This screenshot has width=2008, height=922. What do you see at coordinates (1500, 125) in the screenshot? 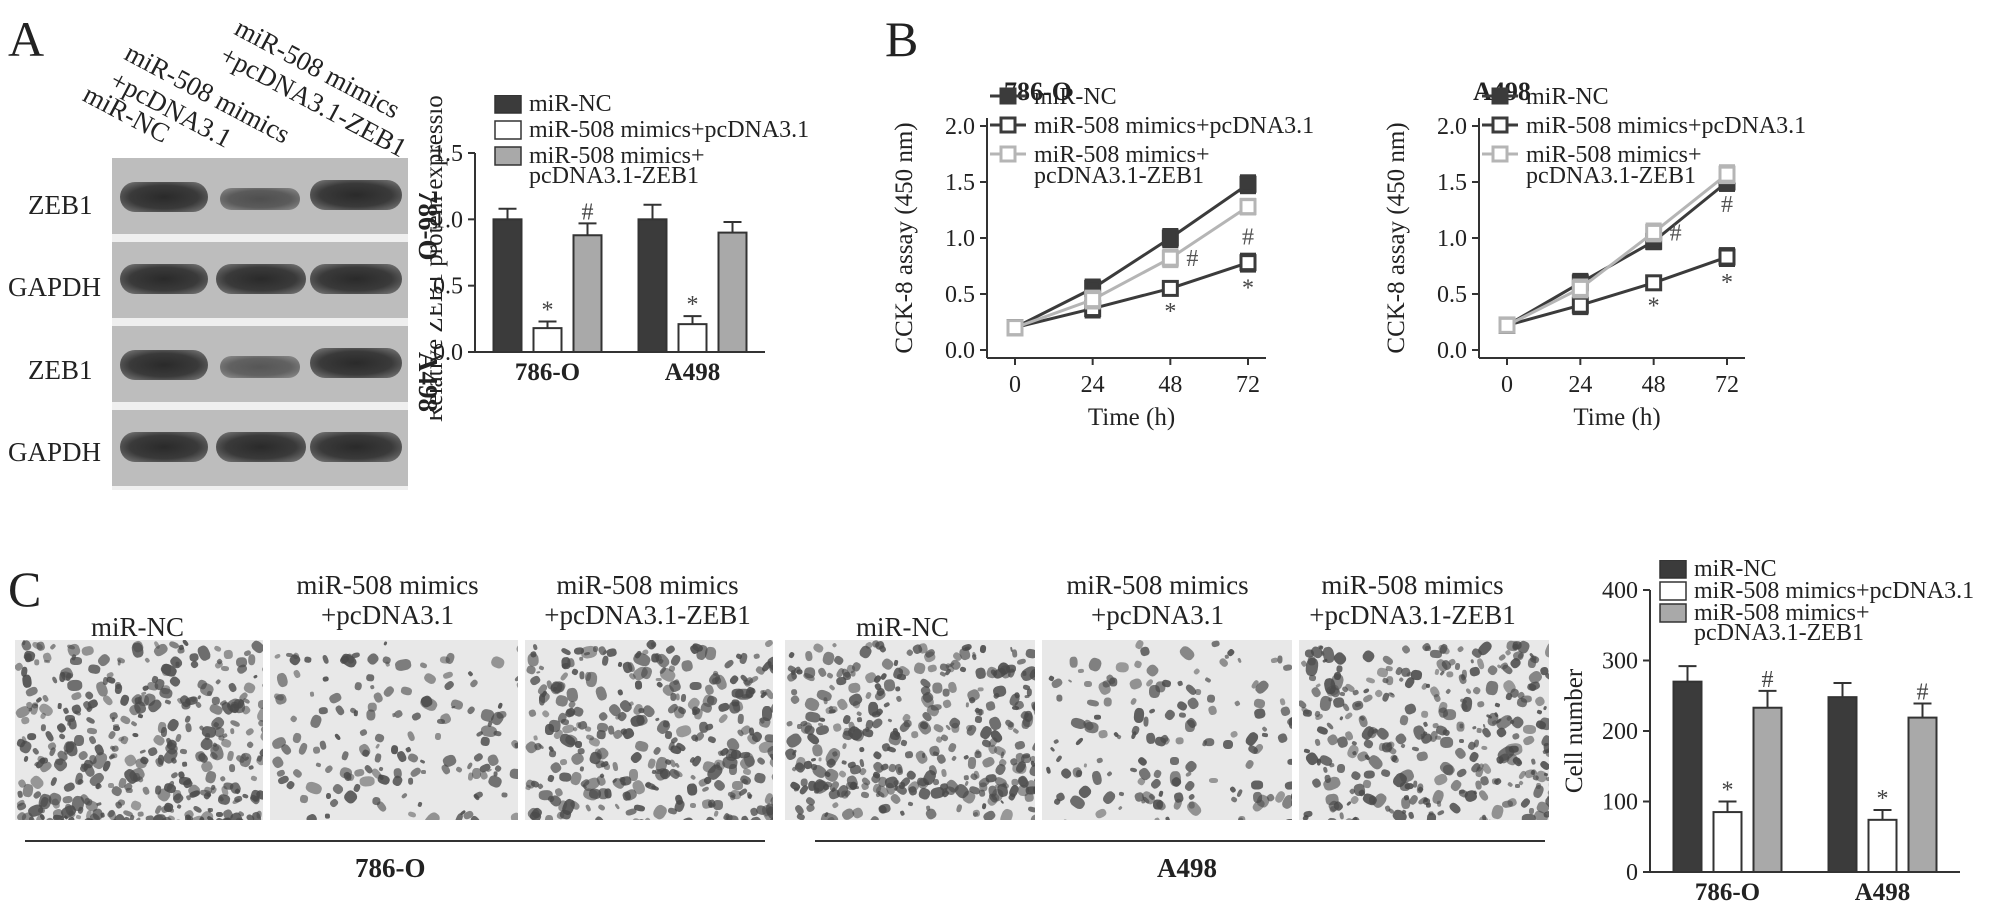
I see `legend-marker` at bounding box center [1500, 125].